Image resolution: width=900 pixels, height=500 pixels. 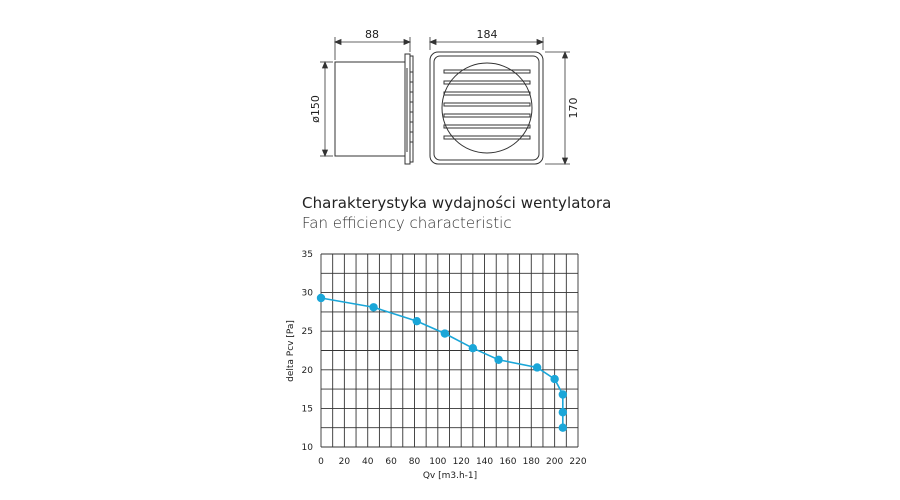 I want to click on chart-grid, so click(x=449, y=350).